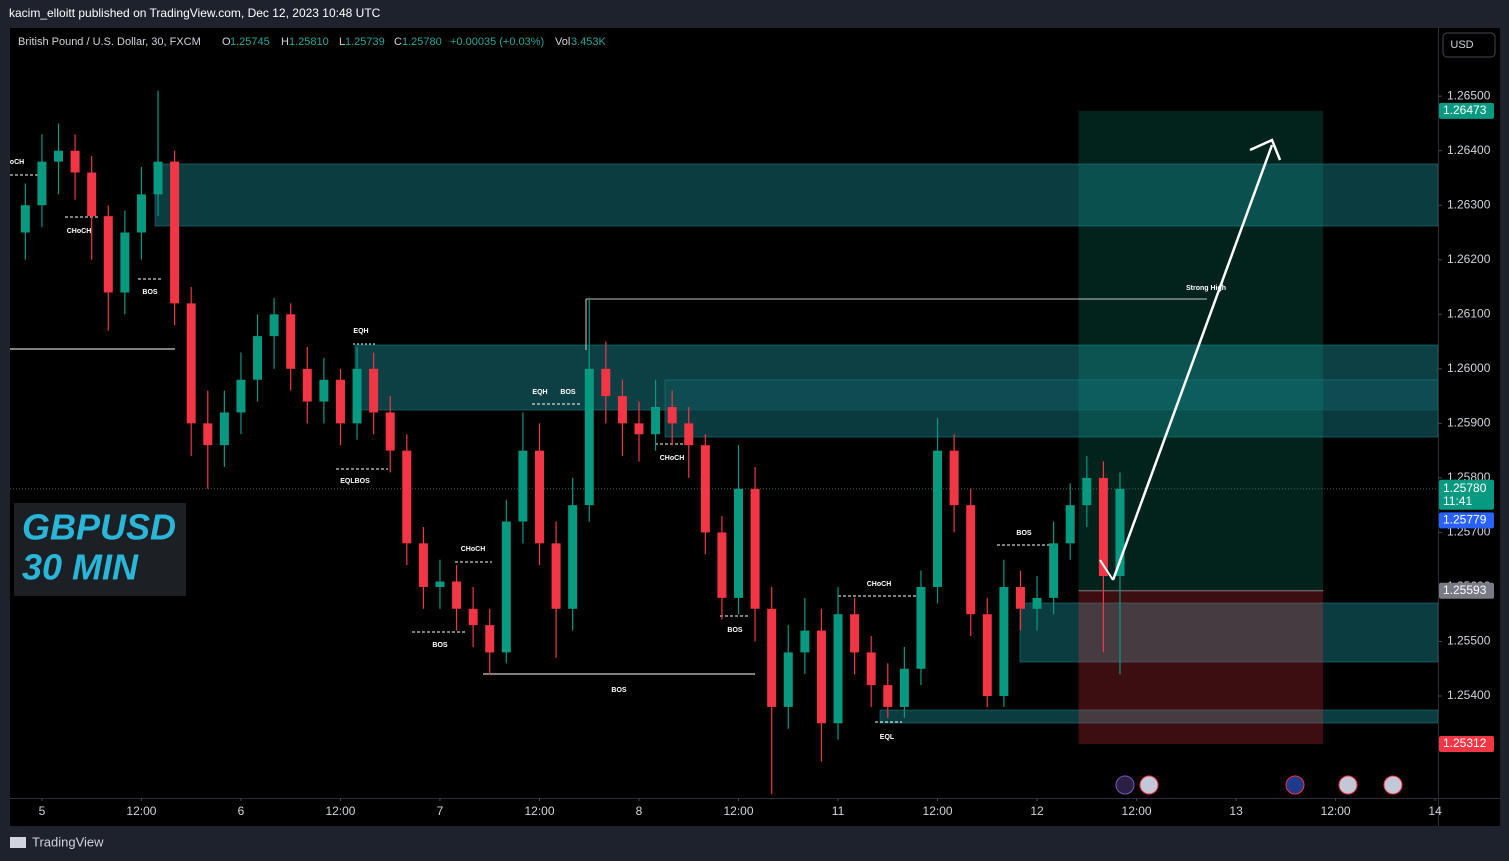 The height and width of the screenshot is (861, 1509). What do you see at coordinates (755, 798) in the screenshot?
I see `axis-border` at bounding box center [755, 798].